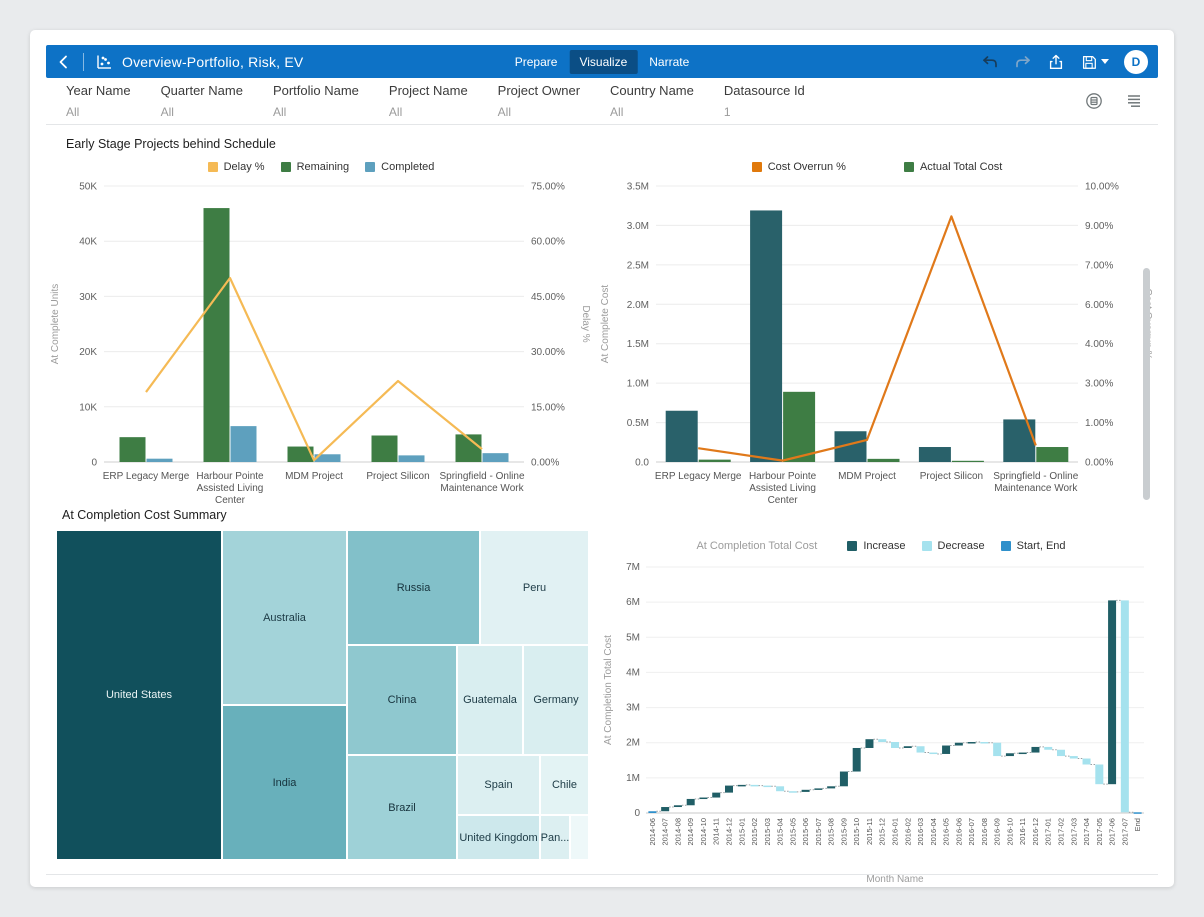 The width and height of the screenshot is (1204, 917). I want to click on treemap-cell-chile: Chile, so click(564, 785).